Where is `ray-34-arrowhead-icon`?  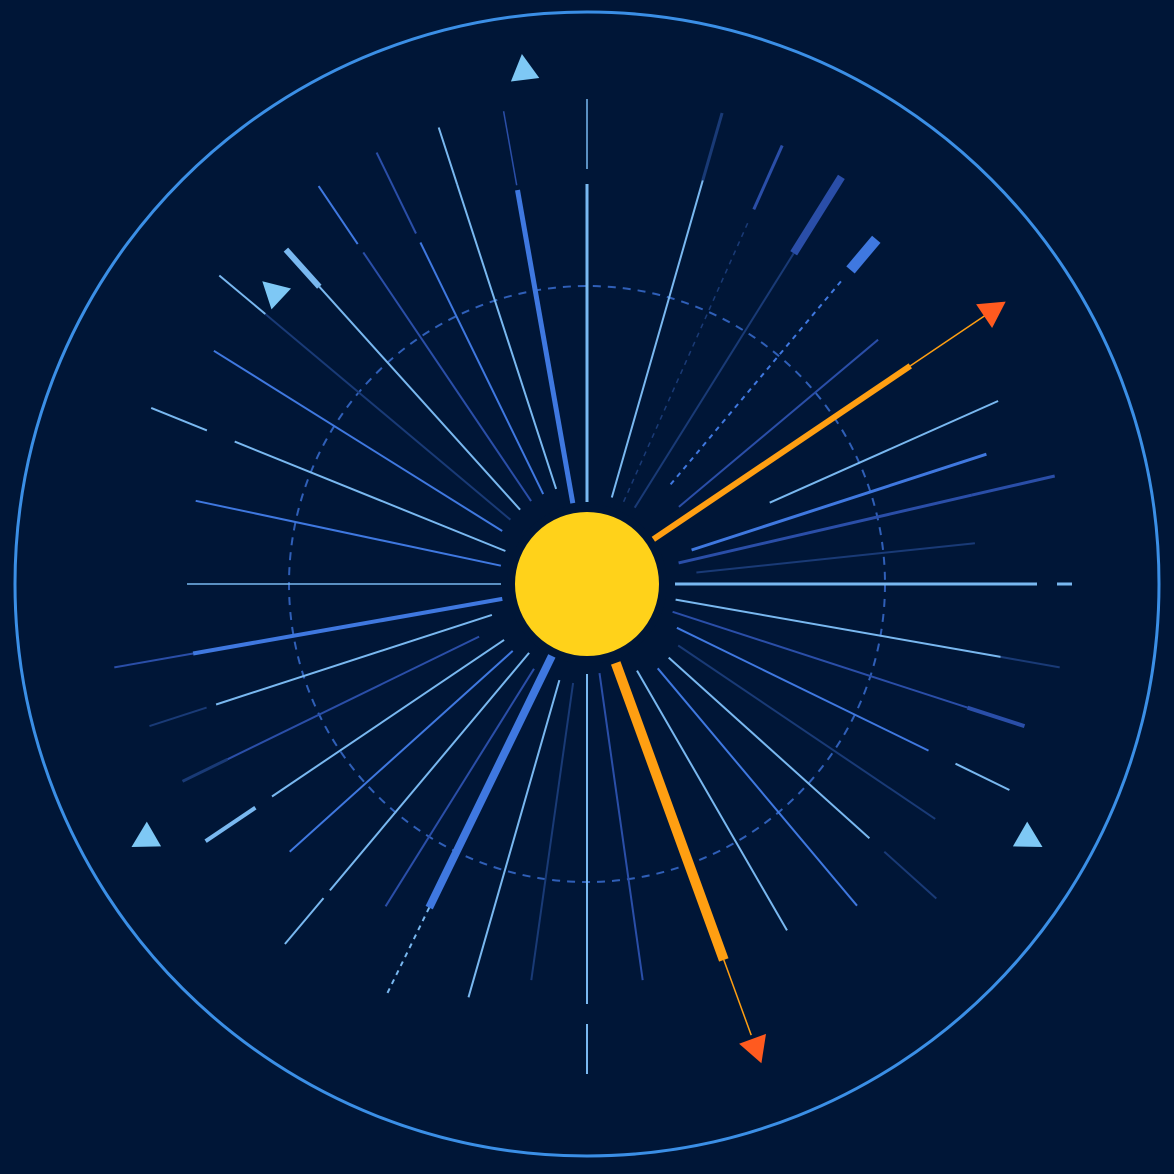 ray-34-arrowhead-icon is located at coordinates (752, 1048).